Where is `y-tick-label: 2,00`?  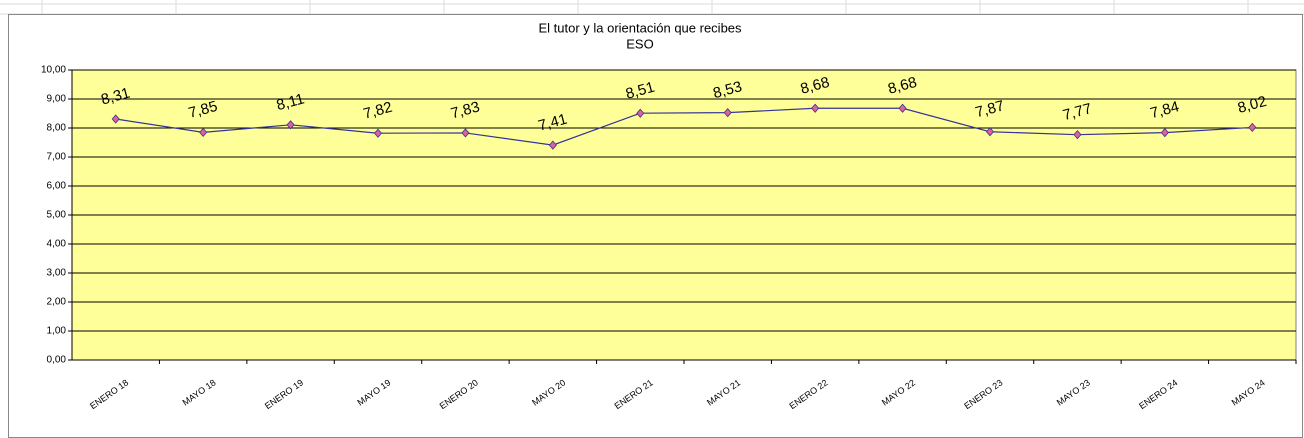
y-tick-label: 2,00 is located at coordinates (57, 302).